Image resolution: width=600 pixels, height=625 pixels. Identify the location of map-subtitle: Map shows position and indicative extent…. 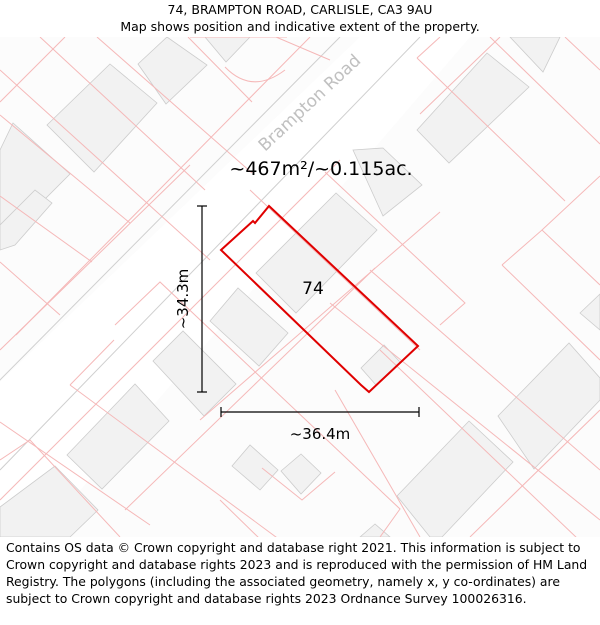
(300, 26).